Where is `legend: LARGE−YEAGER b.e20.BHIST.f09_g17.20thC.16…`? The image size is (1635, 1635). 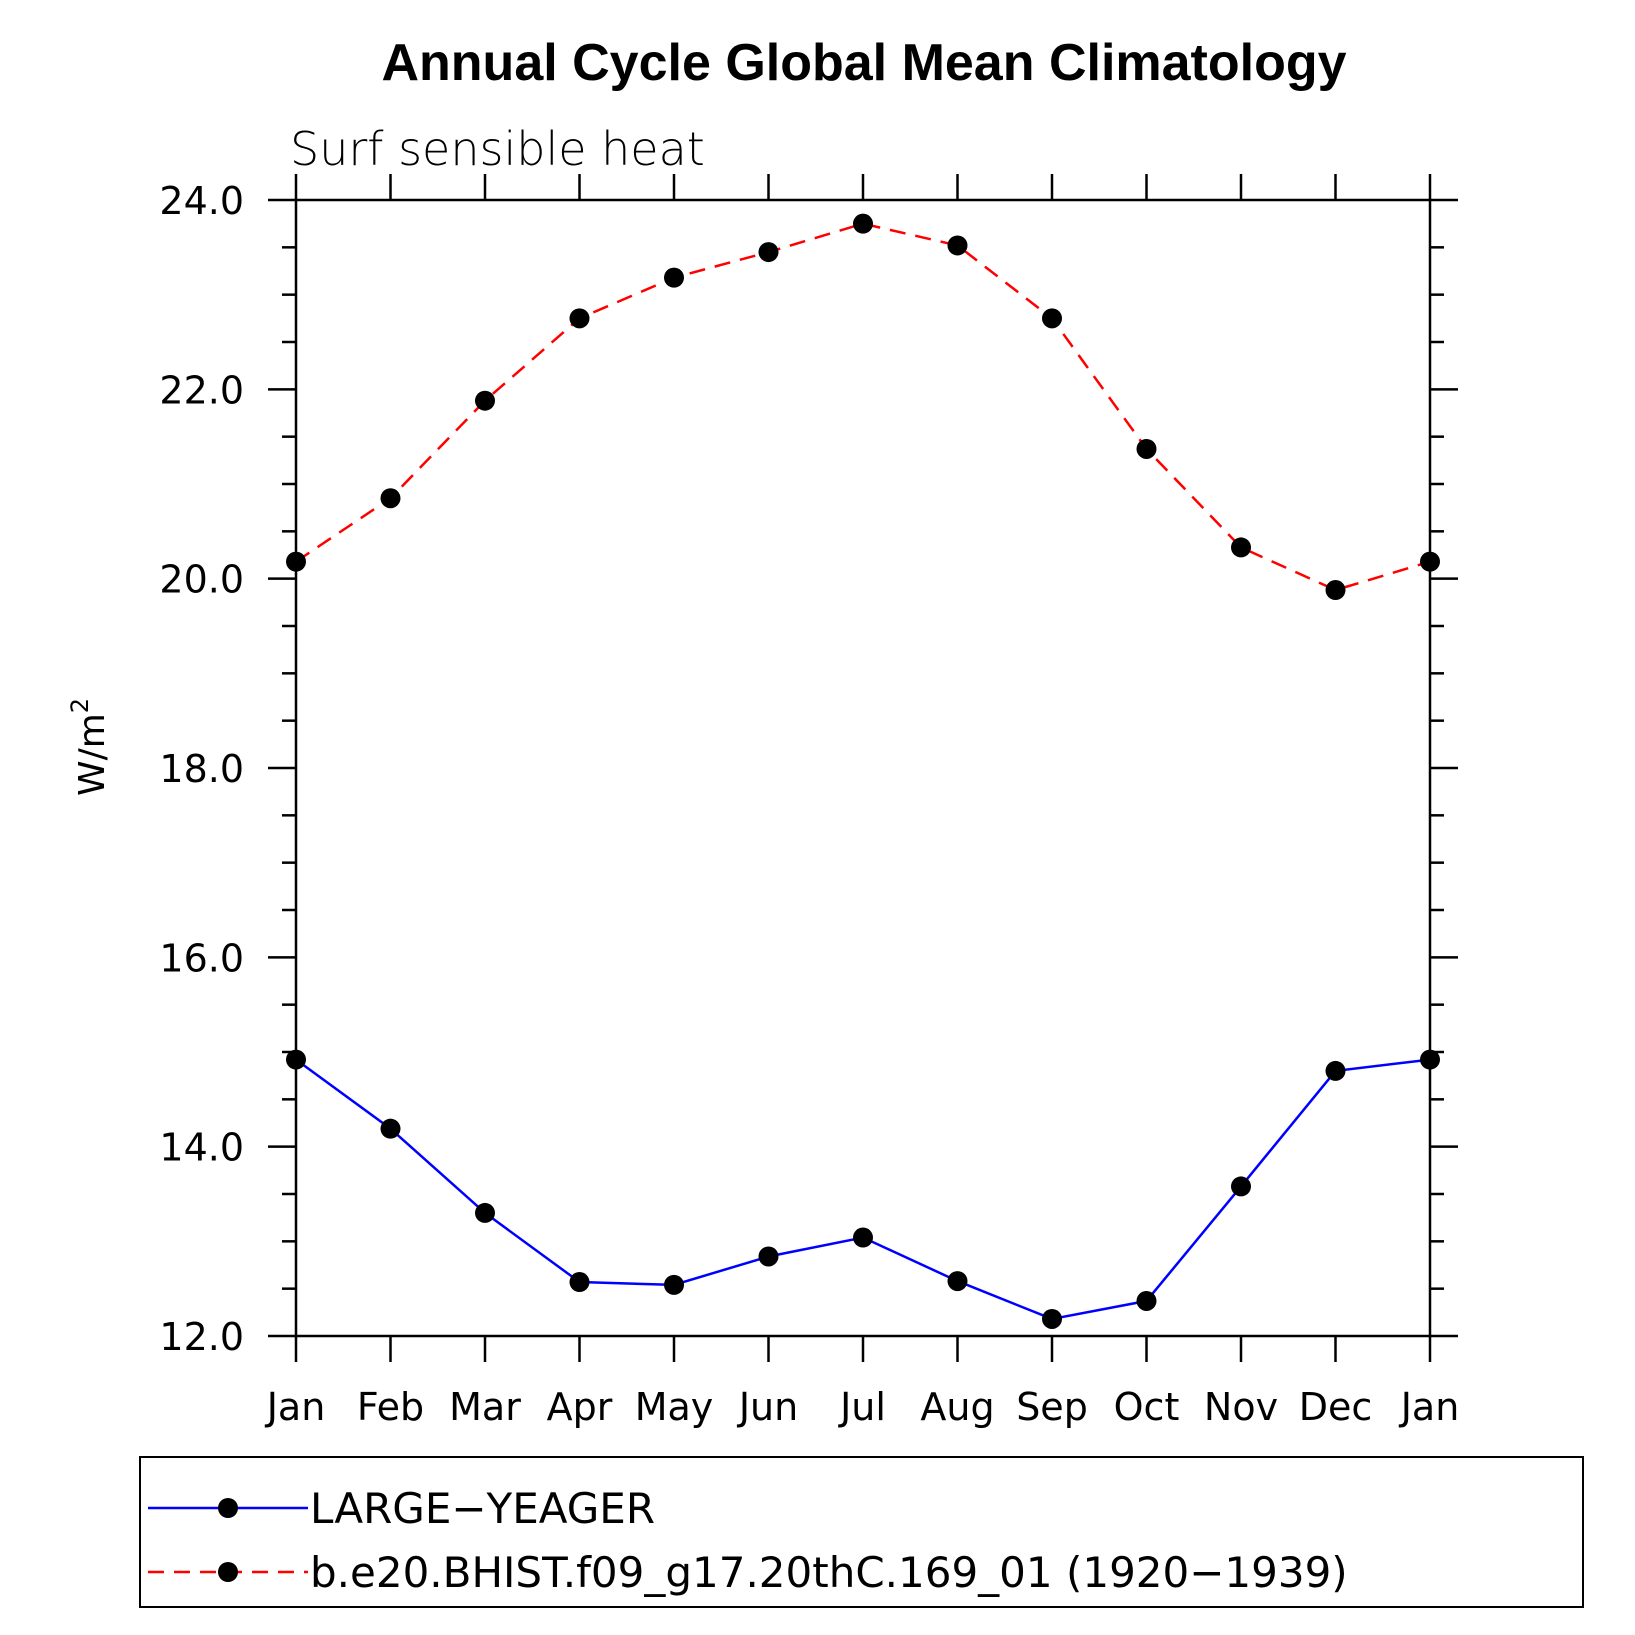 legend: LARGE−YEAGER b.e20.BHIST.f09_g17.20thC.16… is located at coordinates (861, 1532).